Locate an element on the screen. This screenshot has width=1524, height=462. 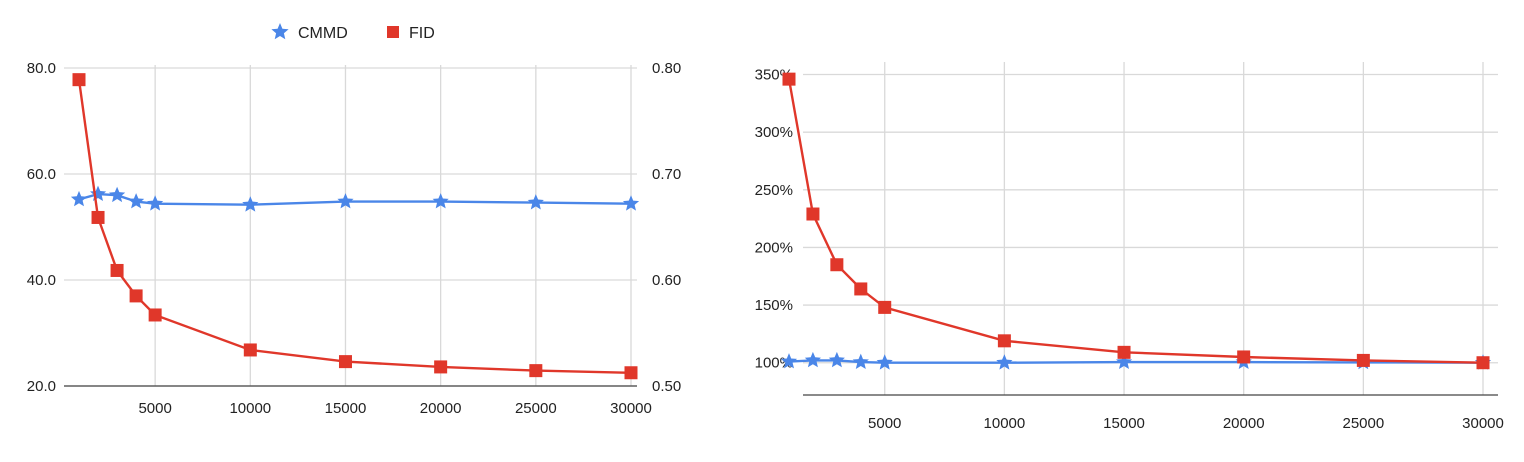
y-tick-label: 300% is located at coordinates (774, 132).